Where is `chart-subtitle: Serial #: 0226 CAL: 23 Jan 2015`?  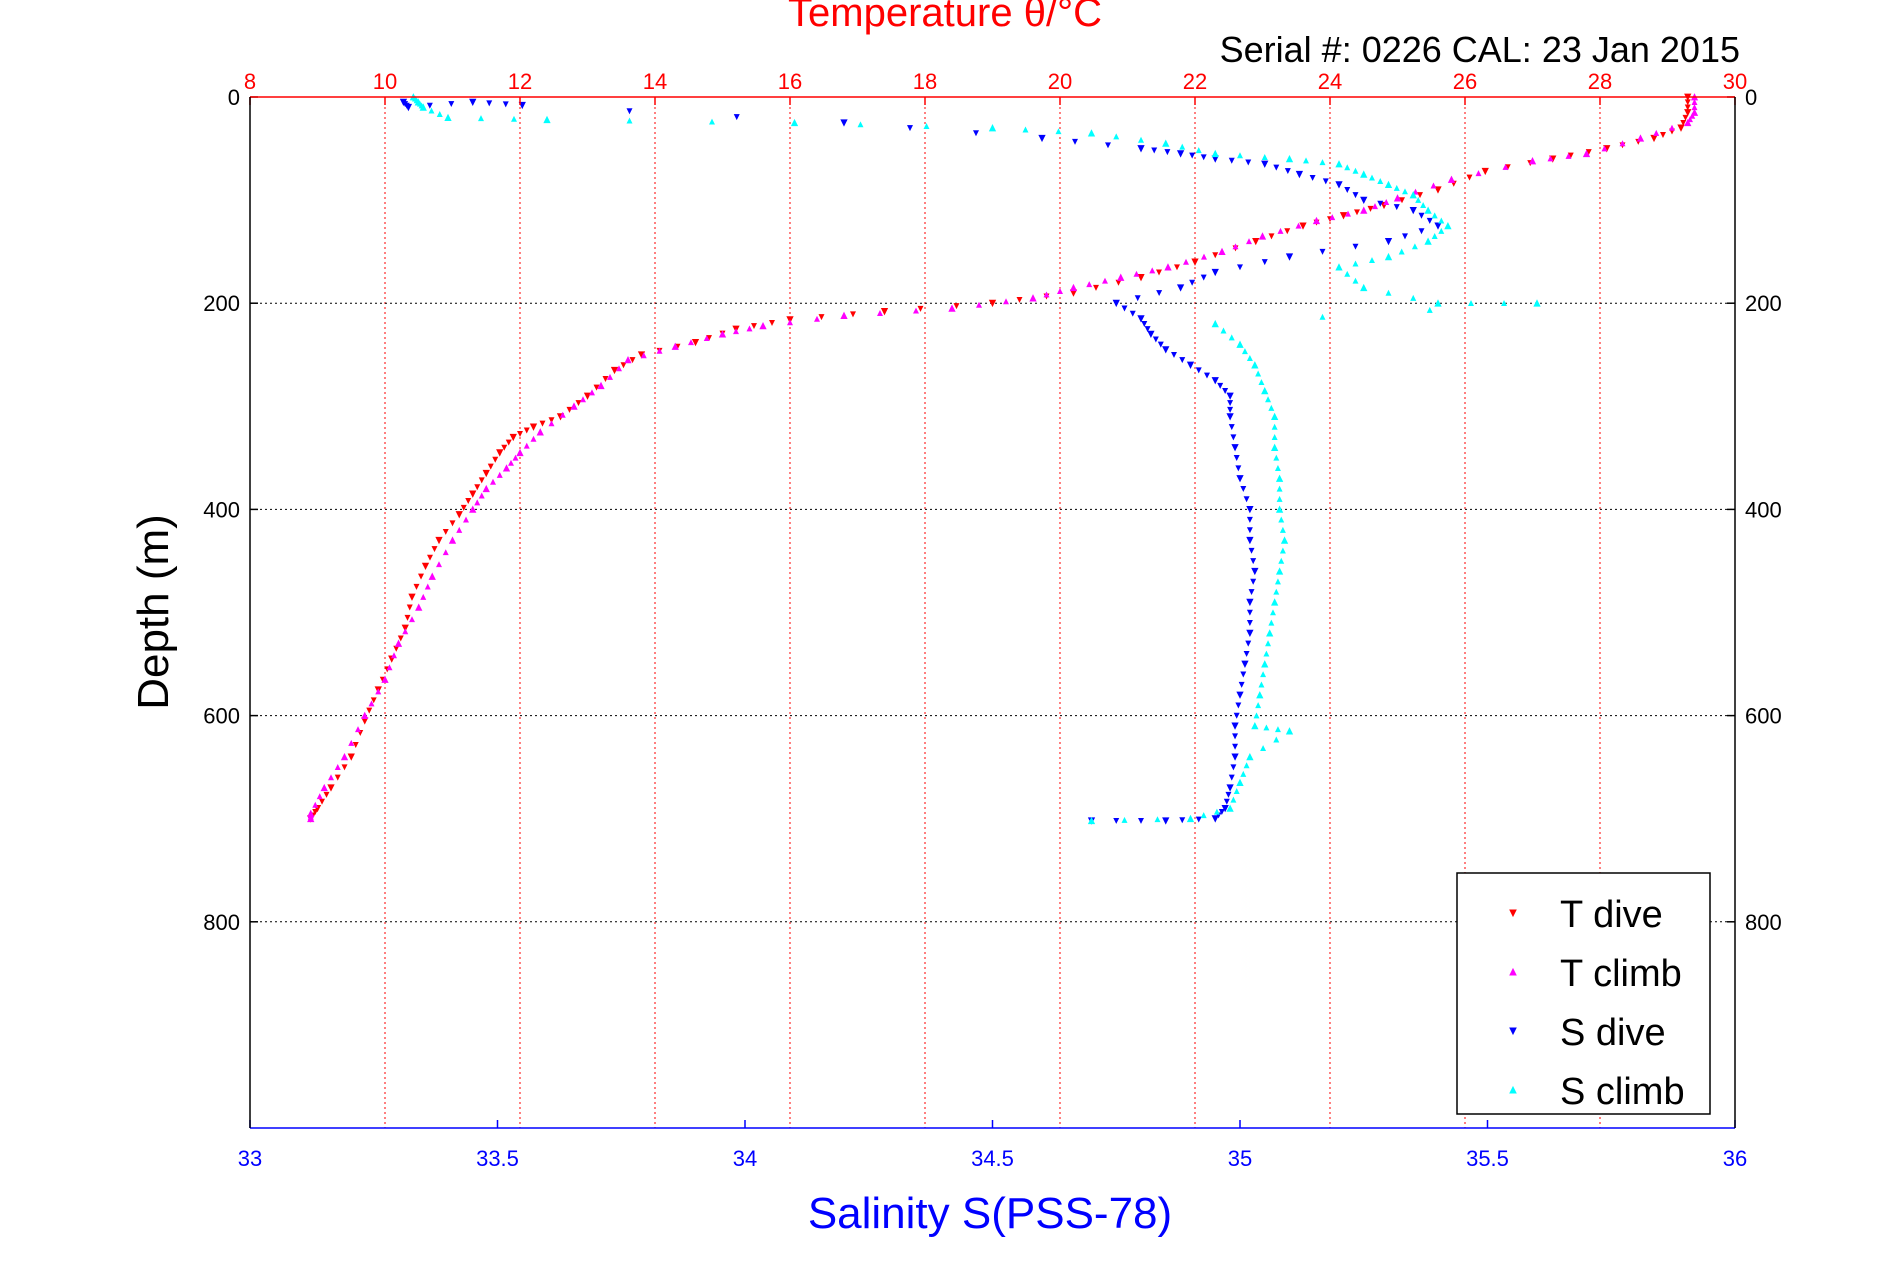 chart-subtitle: Serial #: 0226 CAL: 23 Jan 2015 is located at coordinates (1480, 49).